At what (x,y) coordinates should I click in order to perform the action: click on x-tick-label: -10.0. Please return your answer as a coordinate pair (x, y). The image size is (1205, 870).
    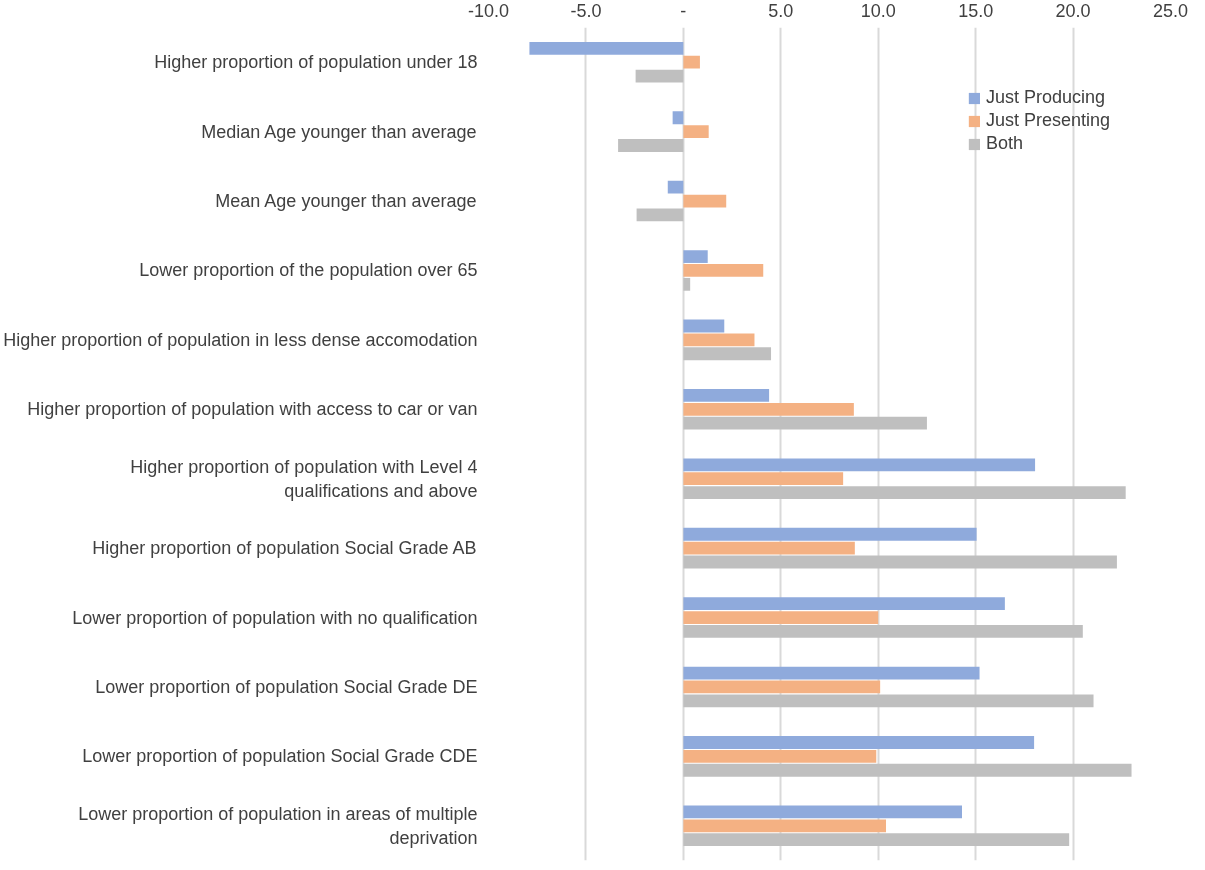
    Looking at the image, I should click on (488, 10).